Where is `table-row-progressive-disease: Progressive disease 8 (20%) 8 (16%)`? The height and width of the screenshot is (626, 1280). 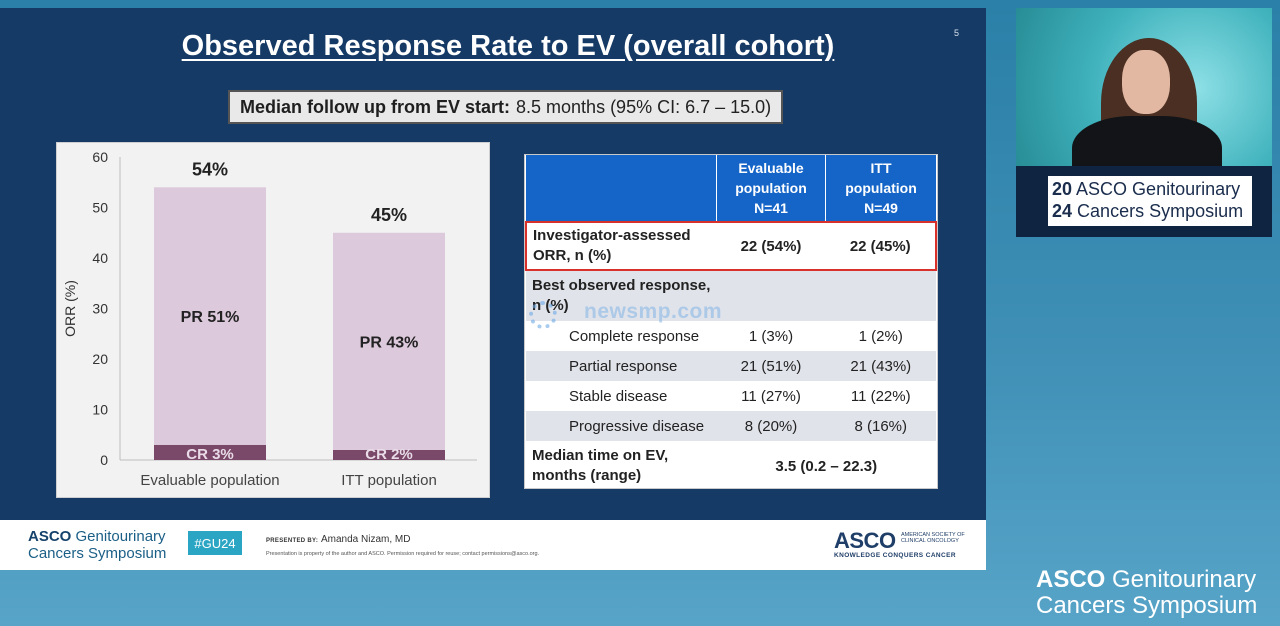 table-row-progressive-disease: Progressive disease 8 (20%) 8 (16%) is located at coordinates (731, 426).